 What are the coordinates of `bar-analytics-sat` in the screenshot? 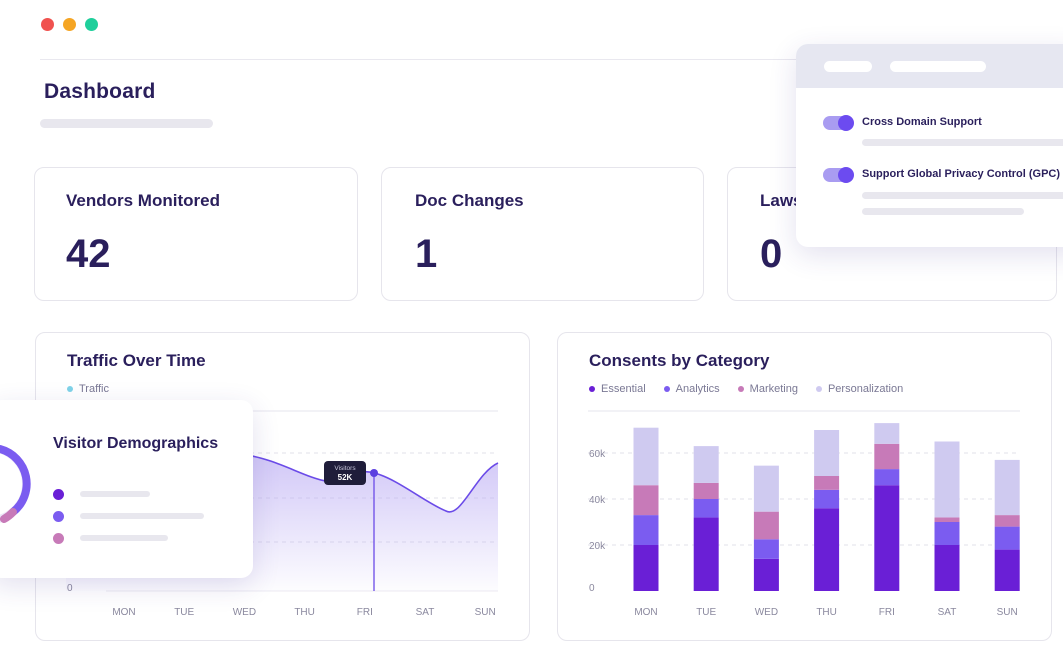 It's located at (947, 533).